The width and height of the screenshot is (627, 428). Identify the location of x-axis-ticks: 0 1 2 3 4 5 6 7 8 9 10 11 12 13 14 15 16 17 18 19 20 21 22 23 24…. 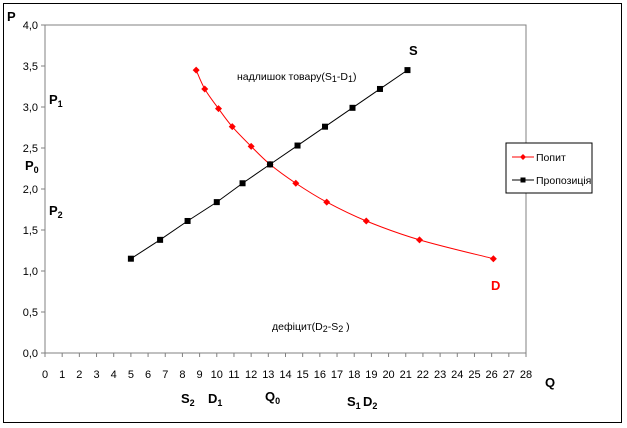
(287, 367).